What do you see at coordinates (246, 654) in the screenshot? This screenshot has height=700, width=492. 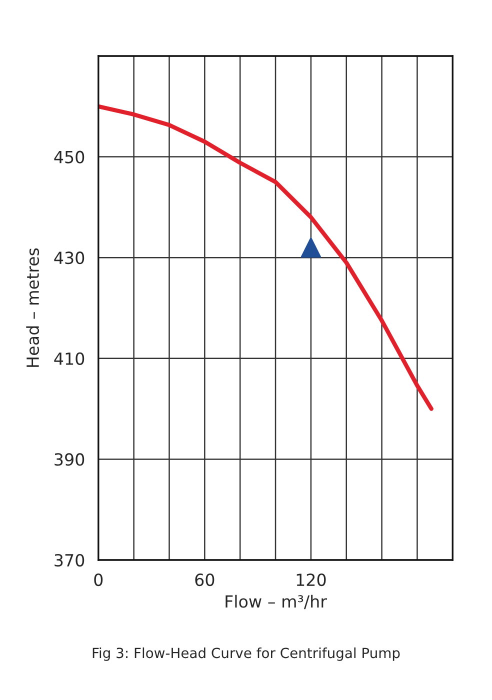 I see `caption: Fig 3: Flow-Head Curve for Centrifugal Pump` at bounding box center [246, 654].